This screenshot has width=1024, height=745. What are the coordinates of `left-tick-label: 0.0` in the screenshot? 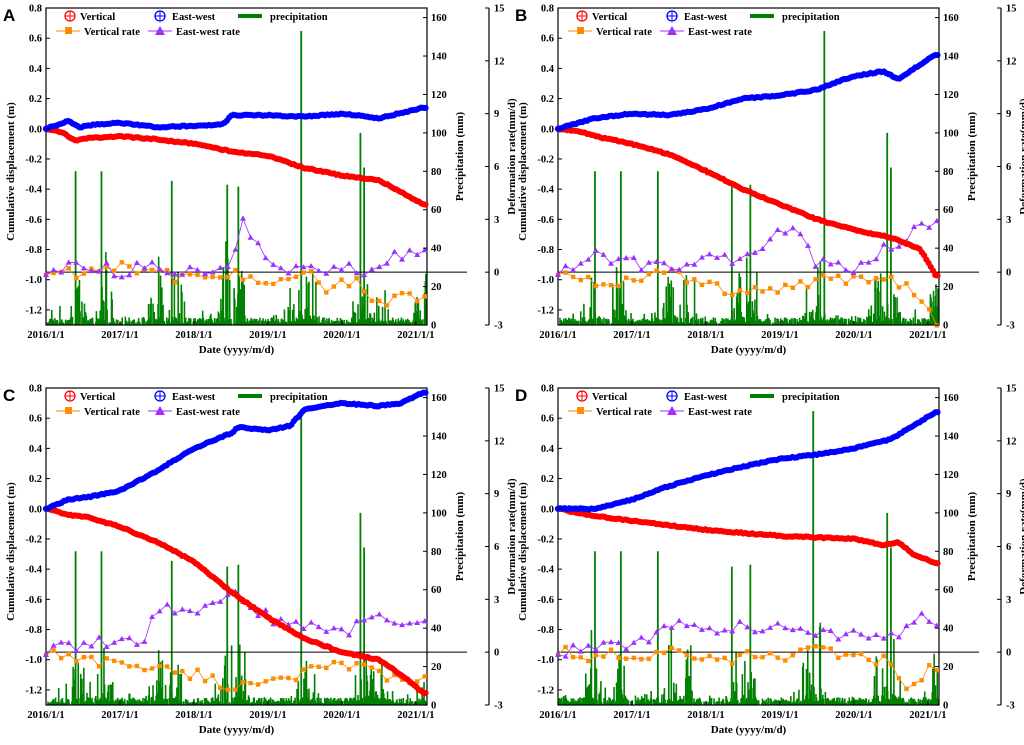 It's located at (547, 509).